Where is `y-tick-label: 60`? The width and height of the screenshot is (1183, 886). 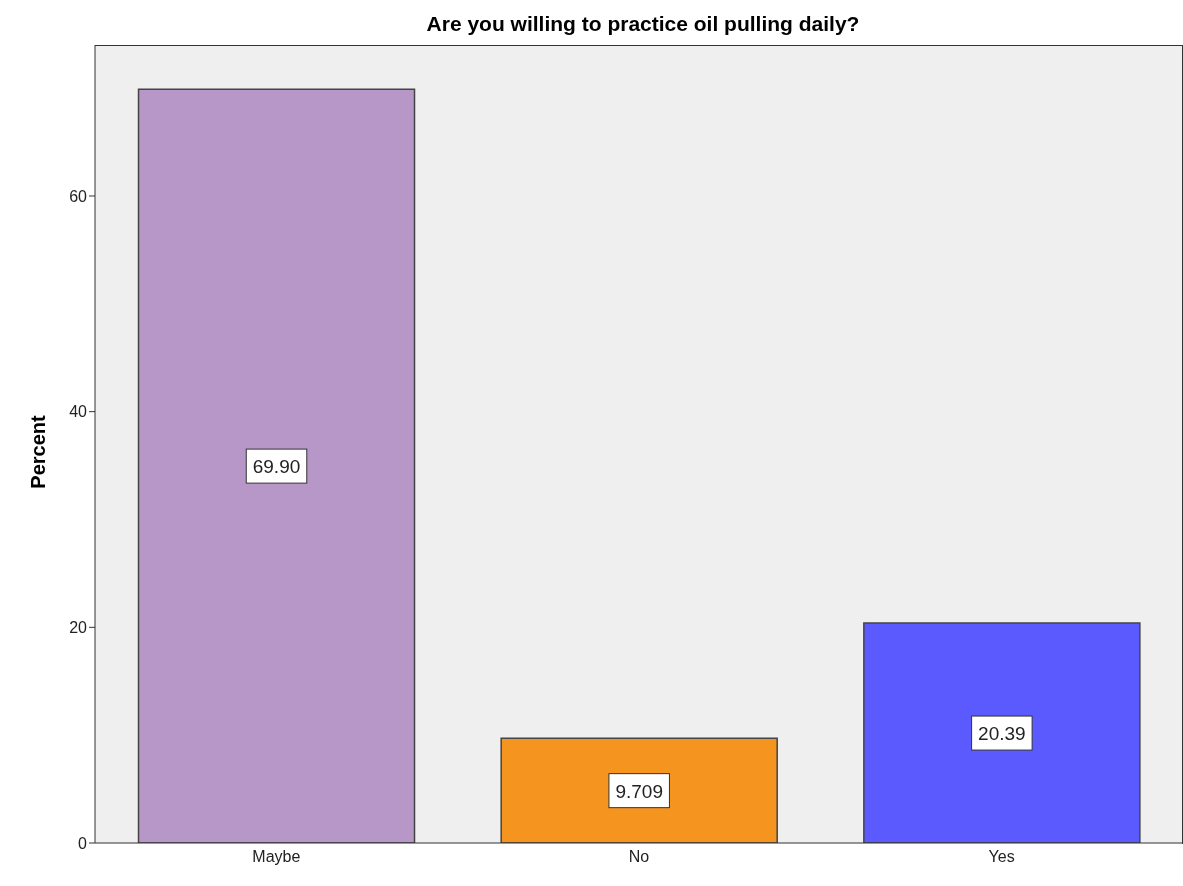
y-tick-label: 60 is located at coordinates (78, 196).